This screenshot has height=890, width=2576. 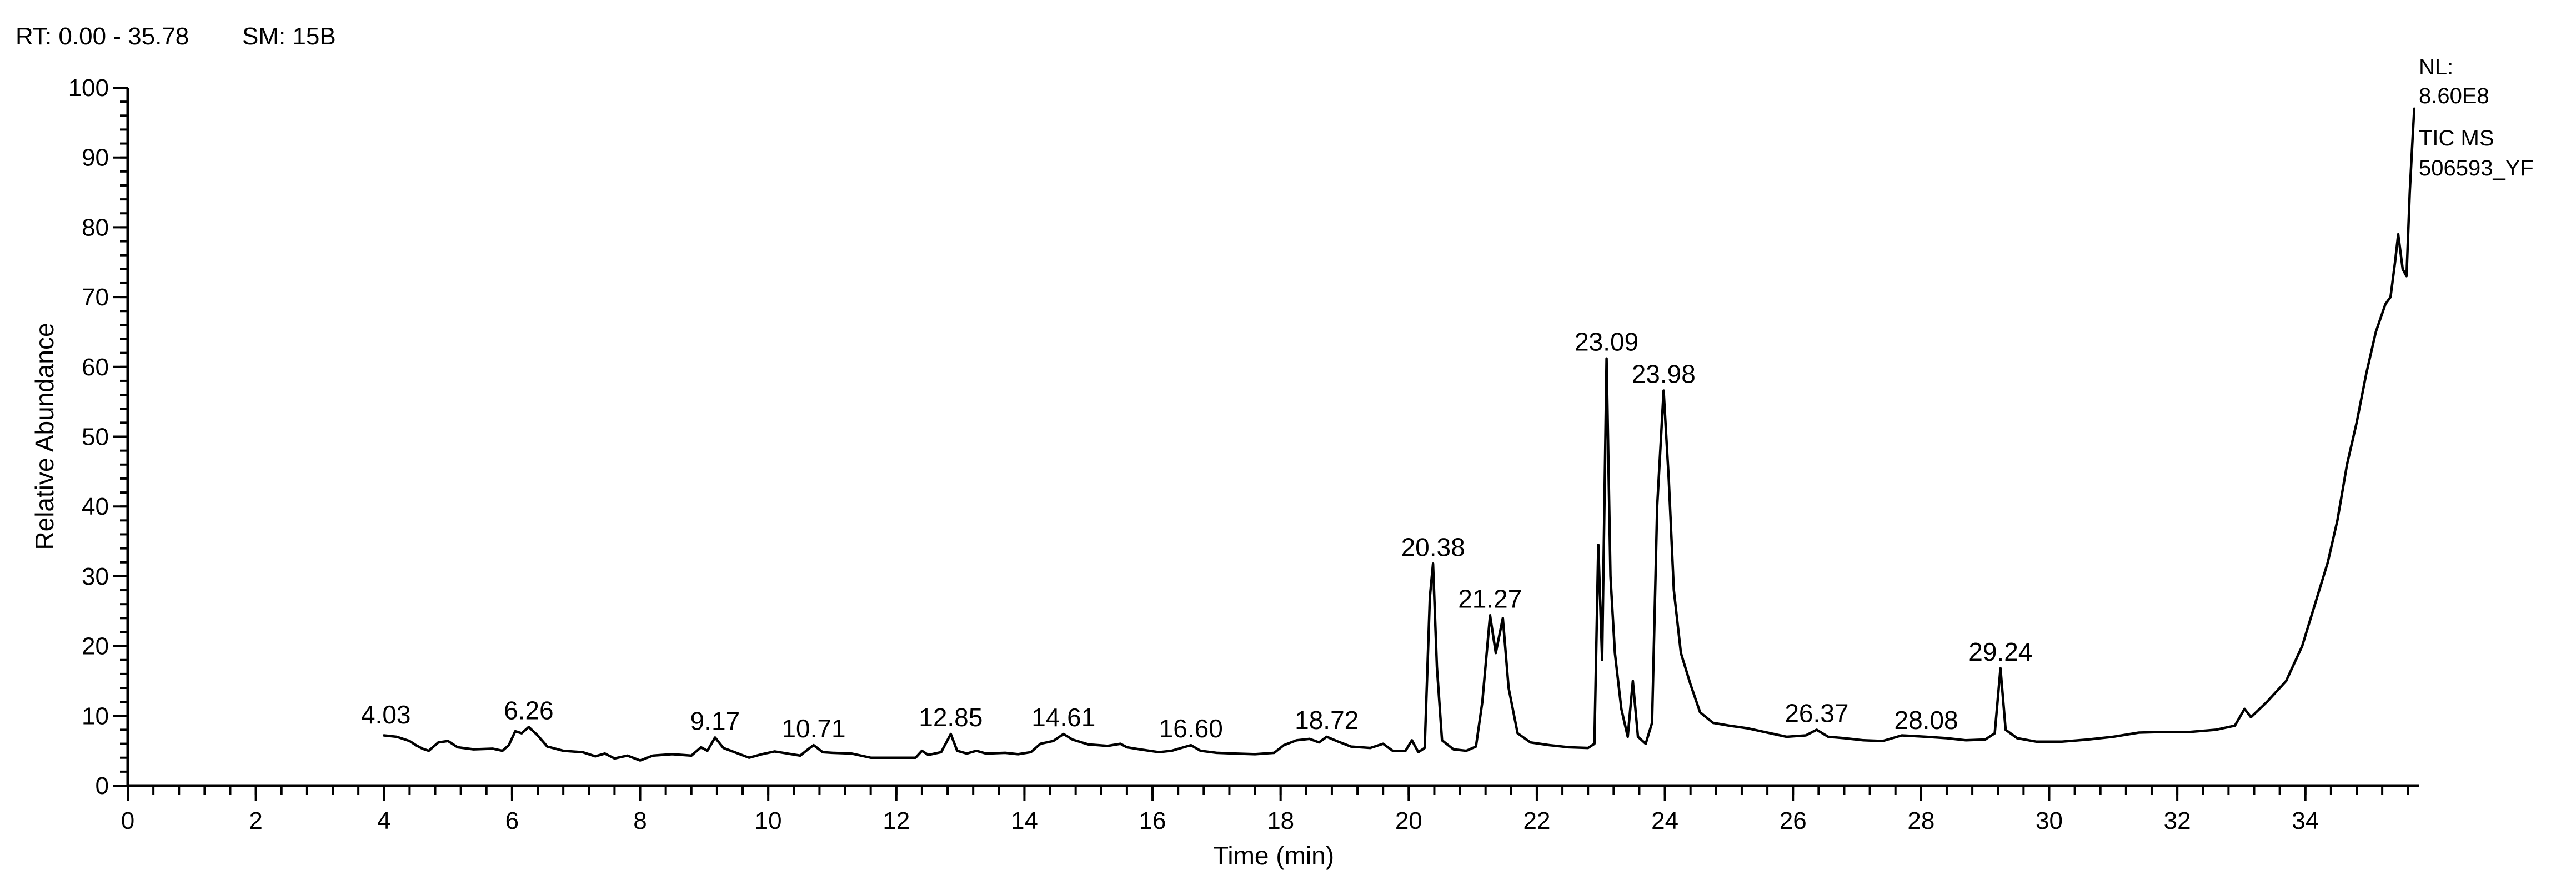 What do you see at coordinates (769, 820) in the screenshot?
I see `x-tick-label: 10` at bounding box center [769, 820].